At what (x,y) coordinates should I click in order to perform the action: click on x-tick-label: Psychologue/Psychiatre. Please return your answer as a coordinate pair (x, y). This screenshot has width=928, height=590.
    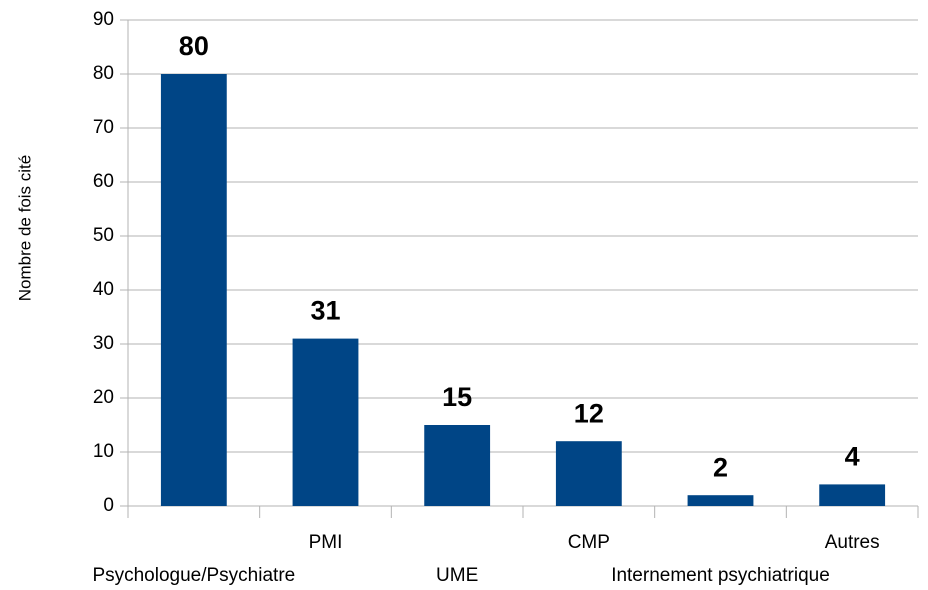
    Looking at the image, I should click on (193, 575).